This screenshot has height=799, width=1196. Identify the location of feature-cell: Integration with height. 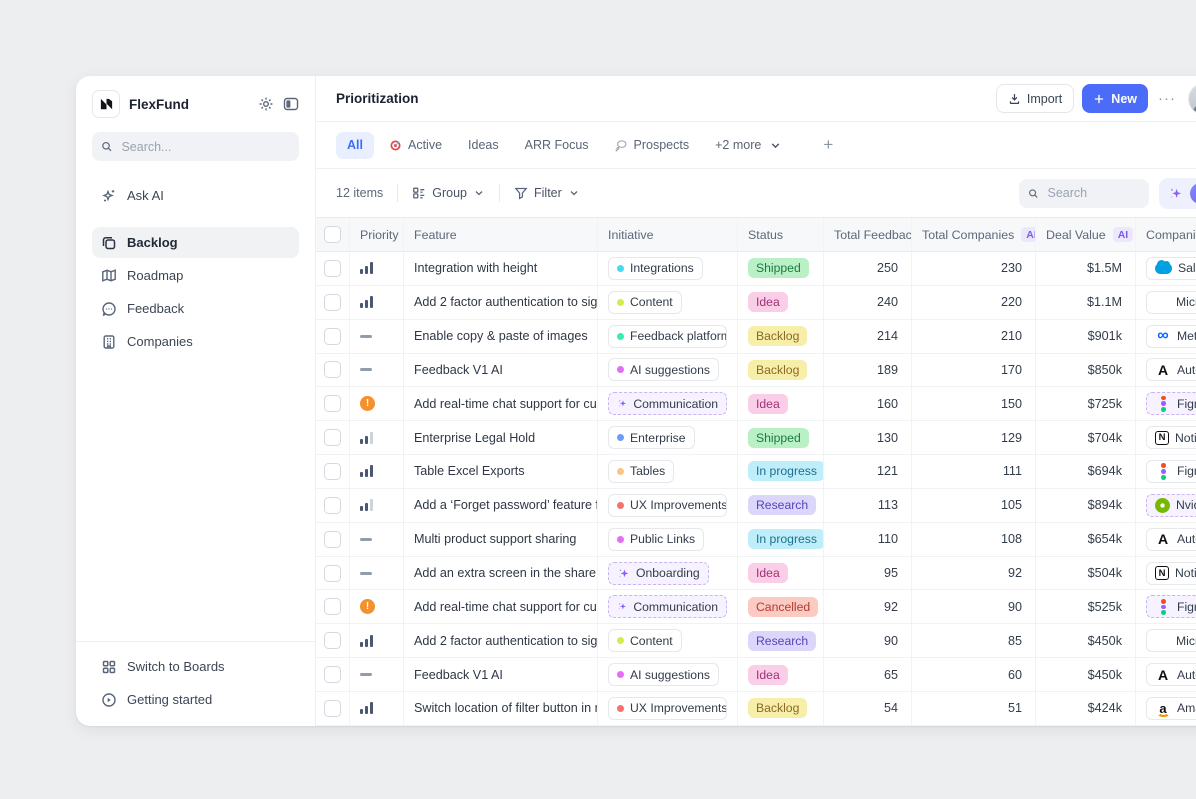
(501, 268).